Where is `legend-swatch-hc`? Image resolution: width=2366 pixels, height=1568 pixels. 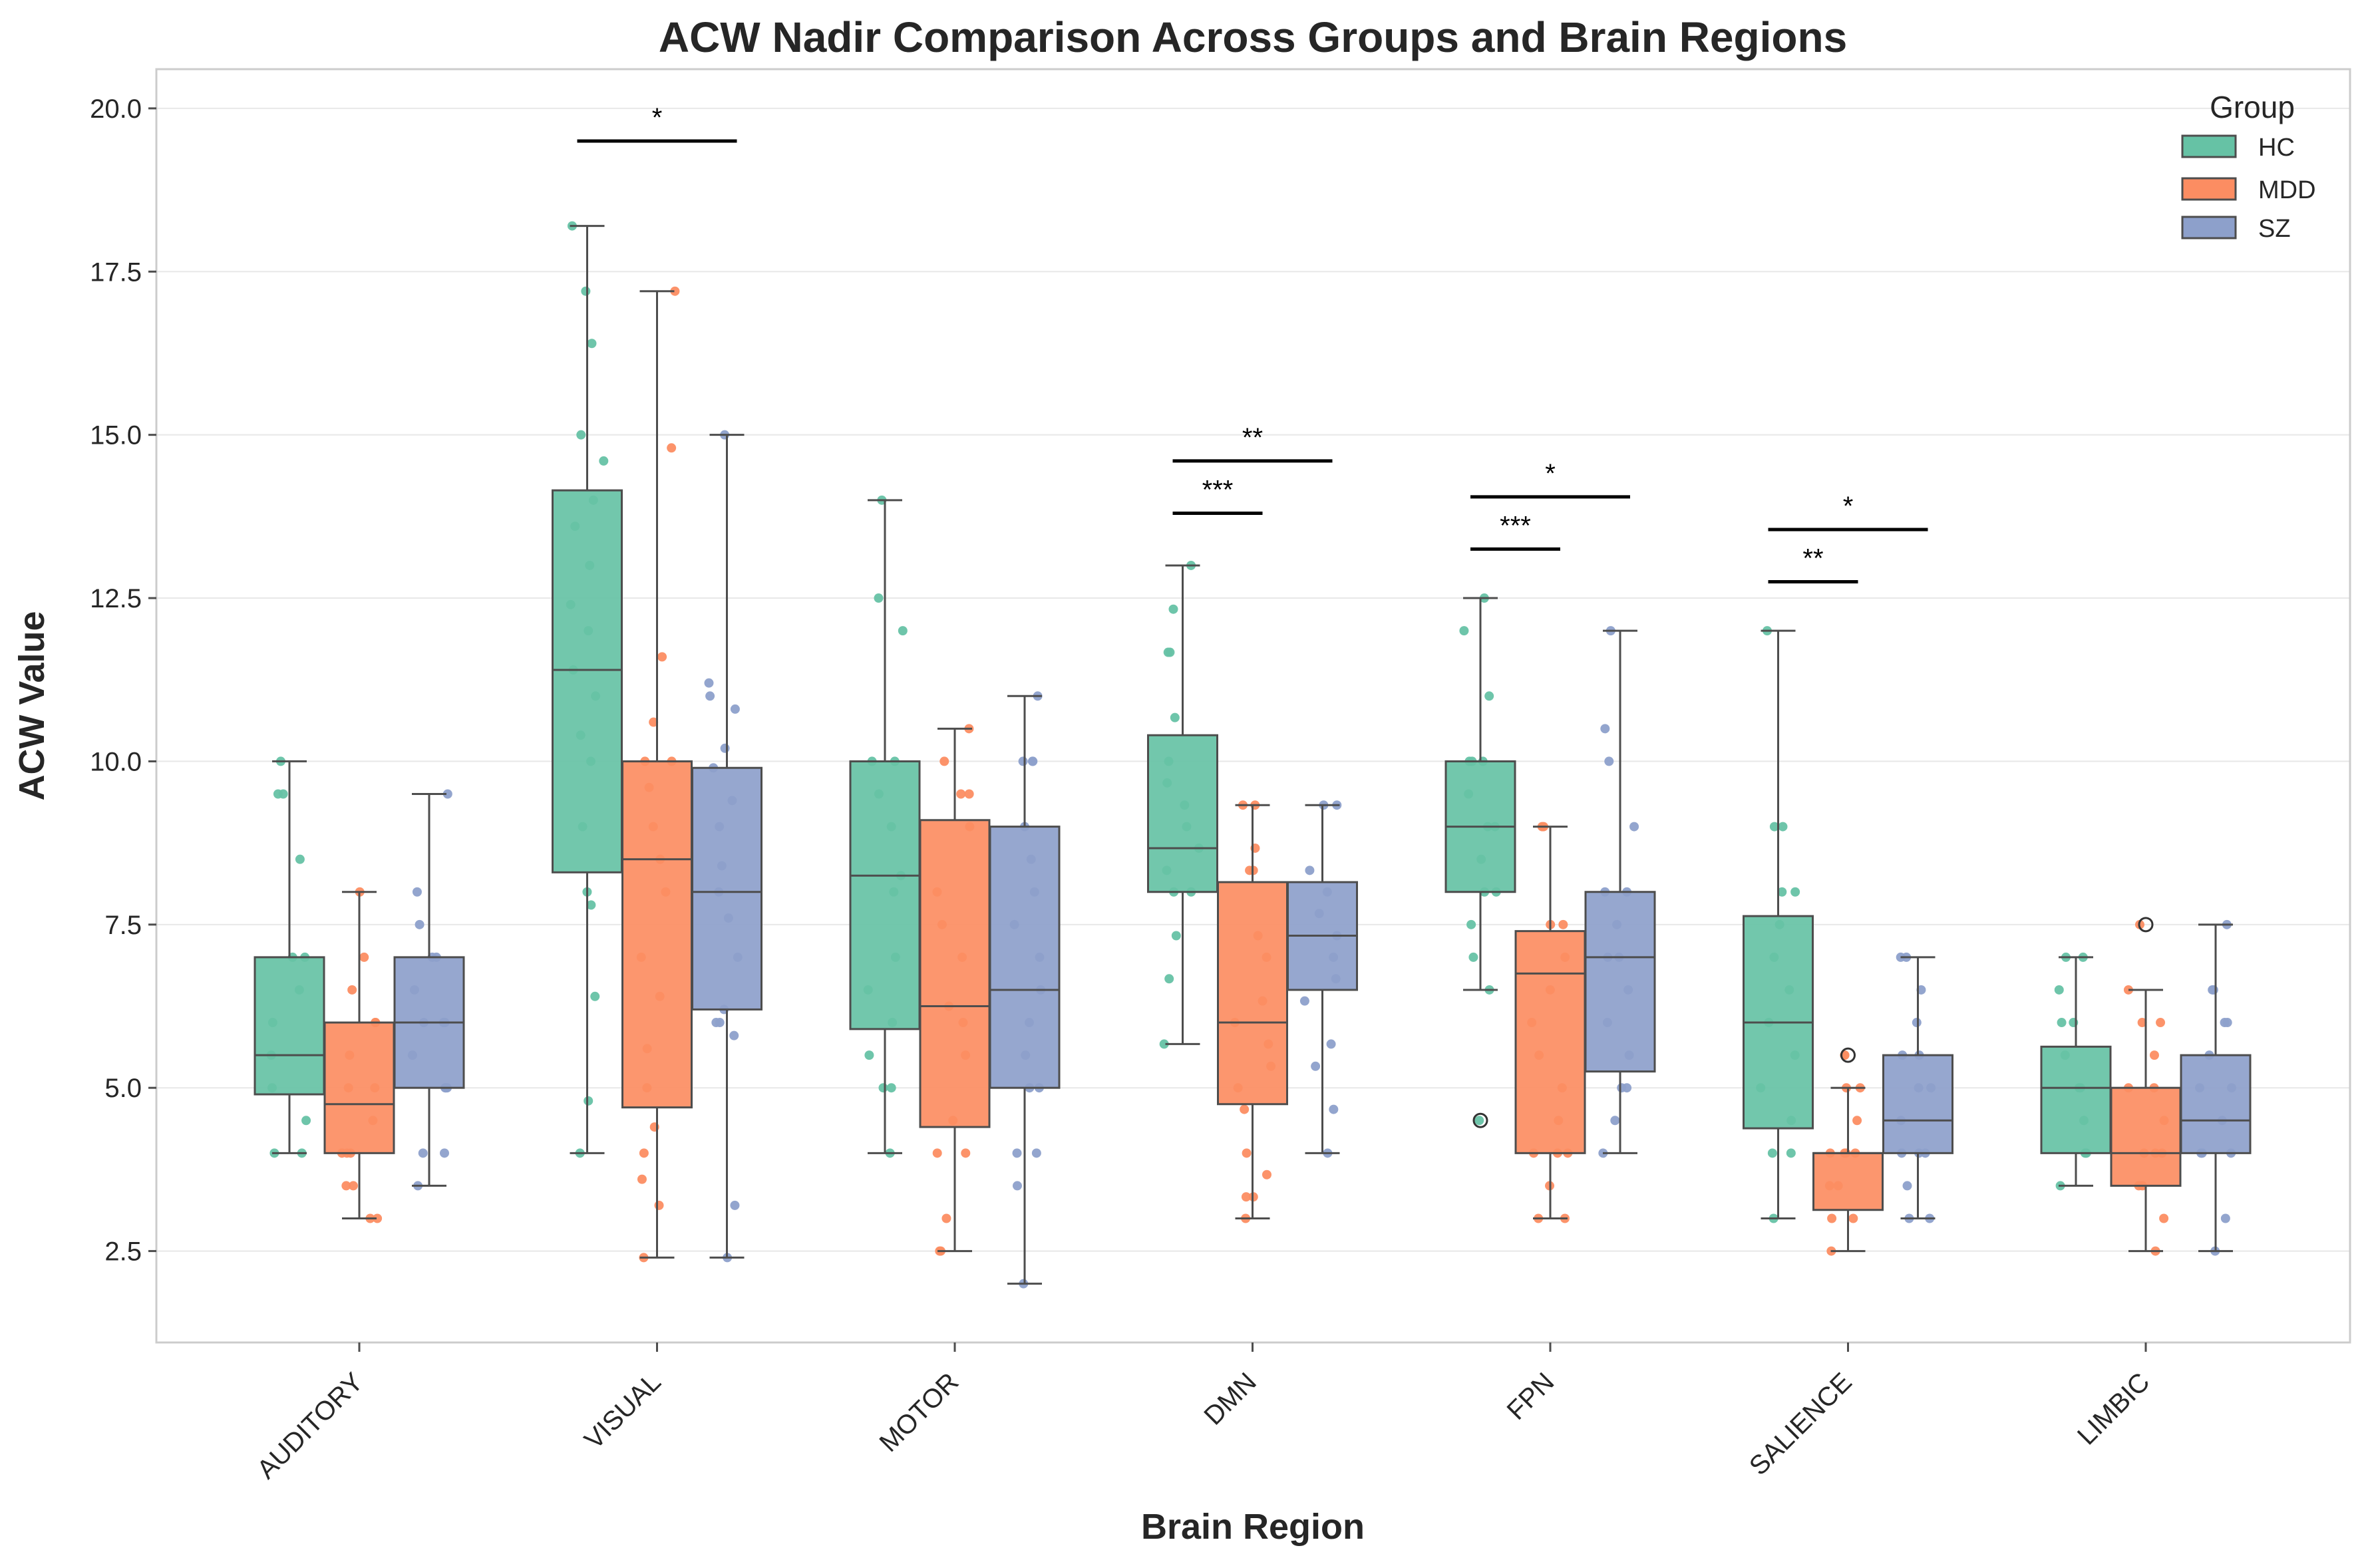 legend-swatch-hc is located at coordinates (2209, 146).